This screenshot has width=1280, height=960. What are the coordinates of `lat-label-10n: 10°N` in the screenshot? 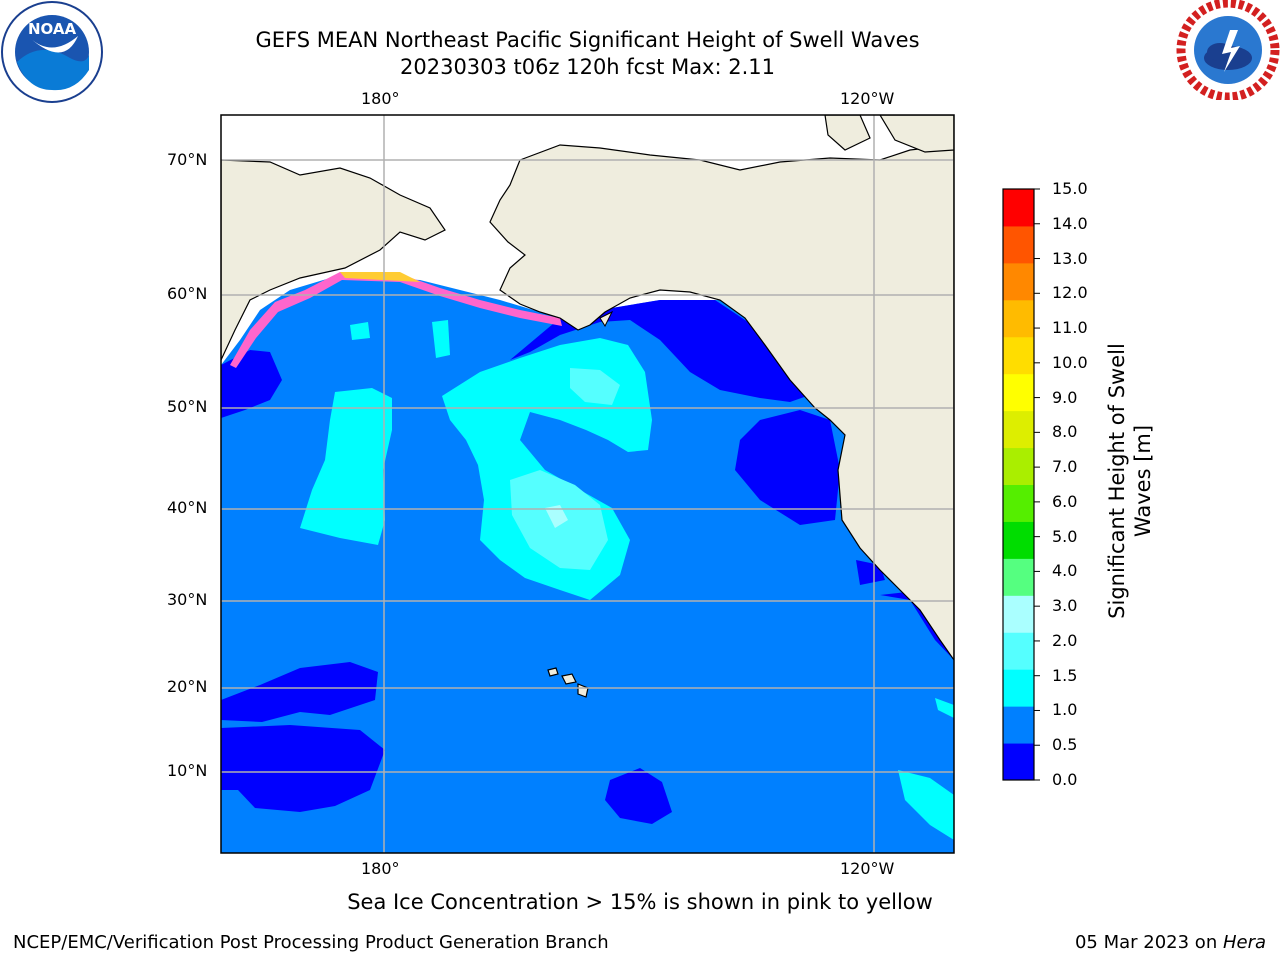 It's located at (187, 770).